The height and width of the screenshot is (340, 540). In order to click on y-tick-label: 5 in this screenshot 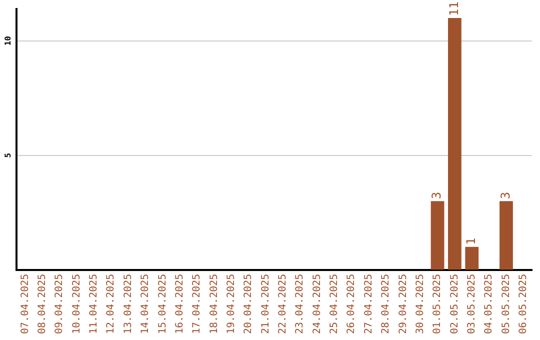, I will do `click(8, 155)`.